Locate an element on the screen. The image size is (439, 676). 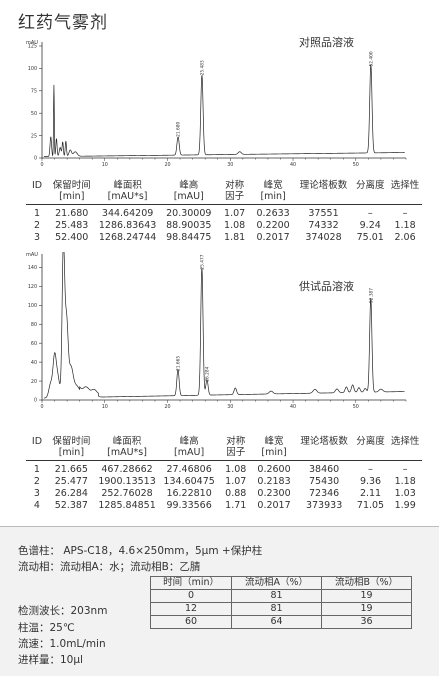
table-cell: 52.400 is located at coordinates (72, 237).